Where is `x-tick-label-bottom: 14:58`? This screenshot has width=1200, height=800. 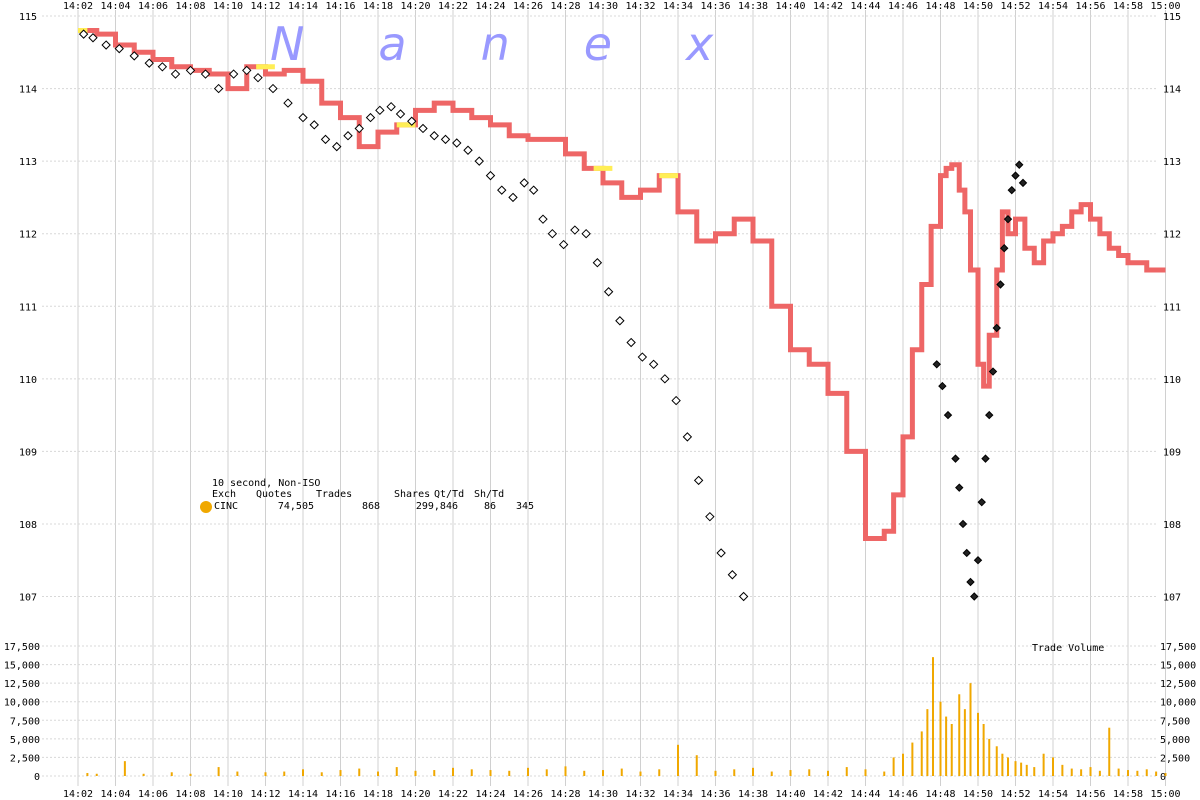 x-tick-label-bottom: 14:58 is located at coordinates (1128, 794).